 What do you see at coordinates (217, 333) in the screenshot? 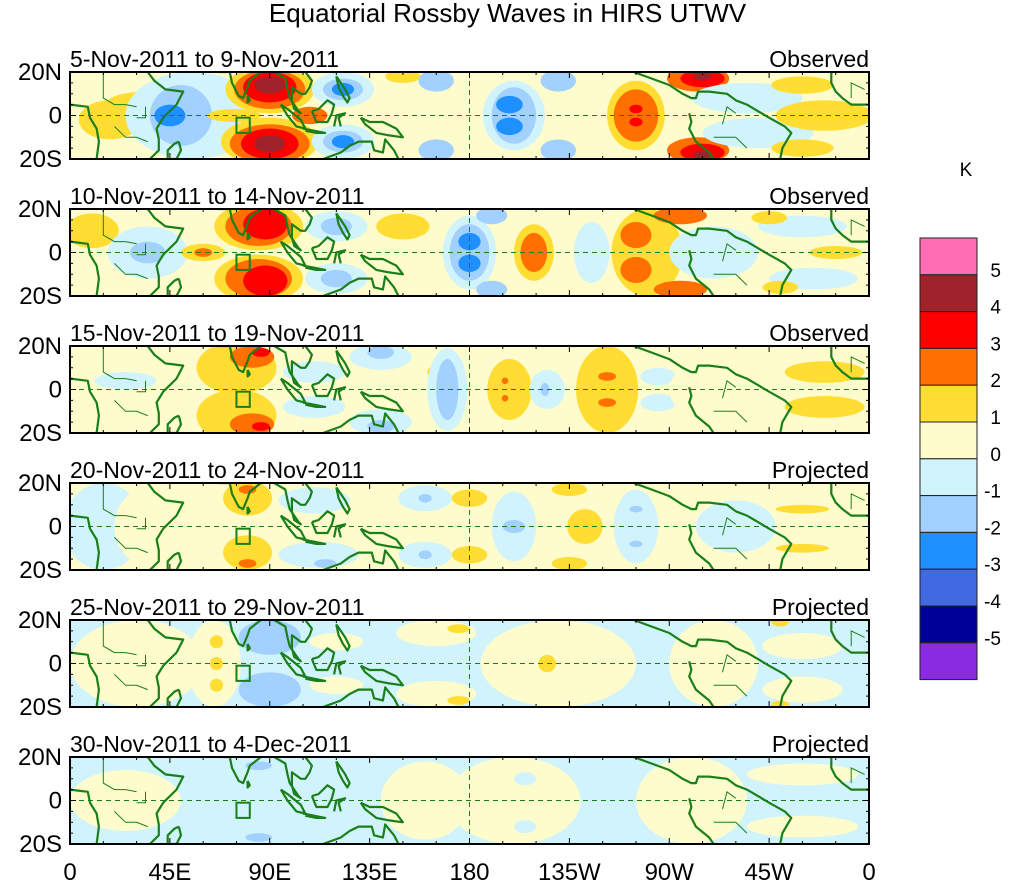
I see `panel-date-range: 15-Nov-2011 to 19-Nov-2011` at bounding box center [217, 333].